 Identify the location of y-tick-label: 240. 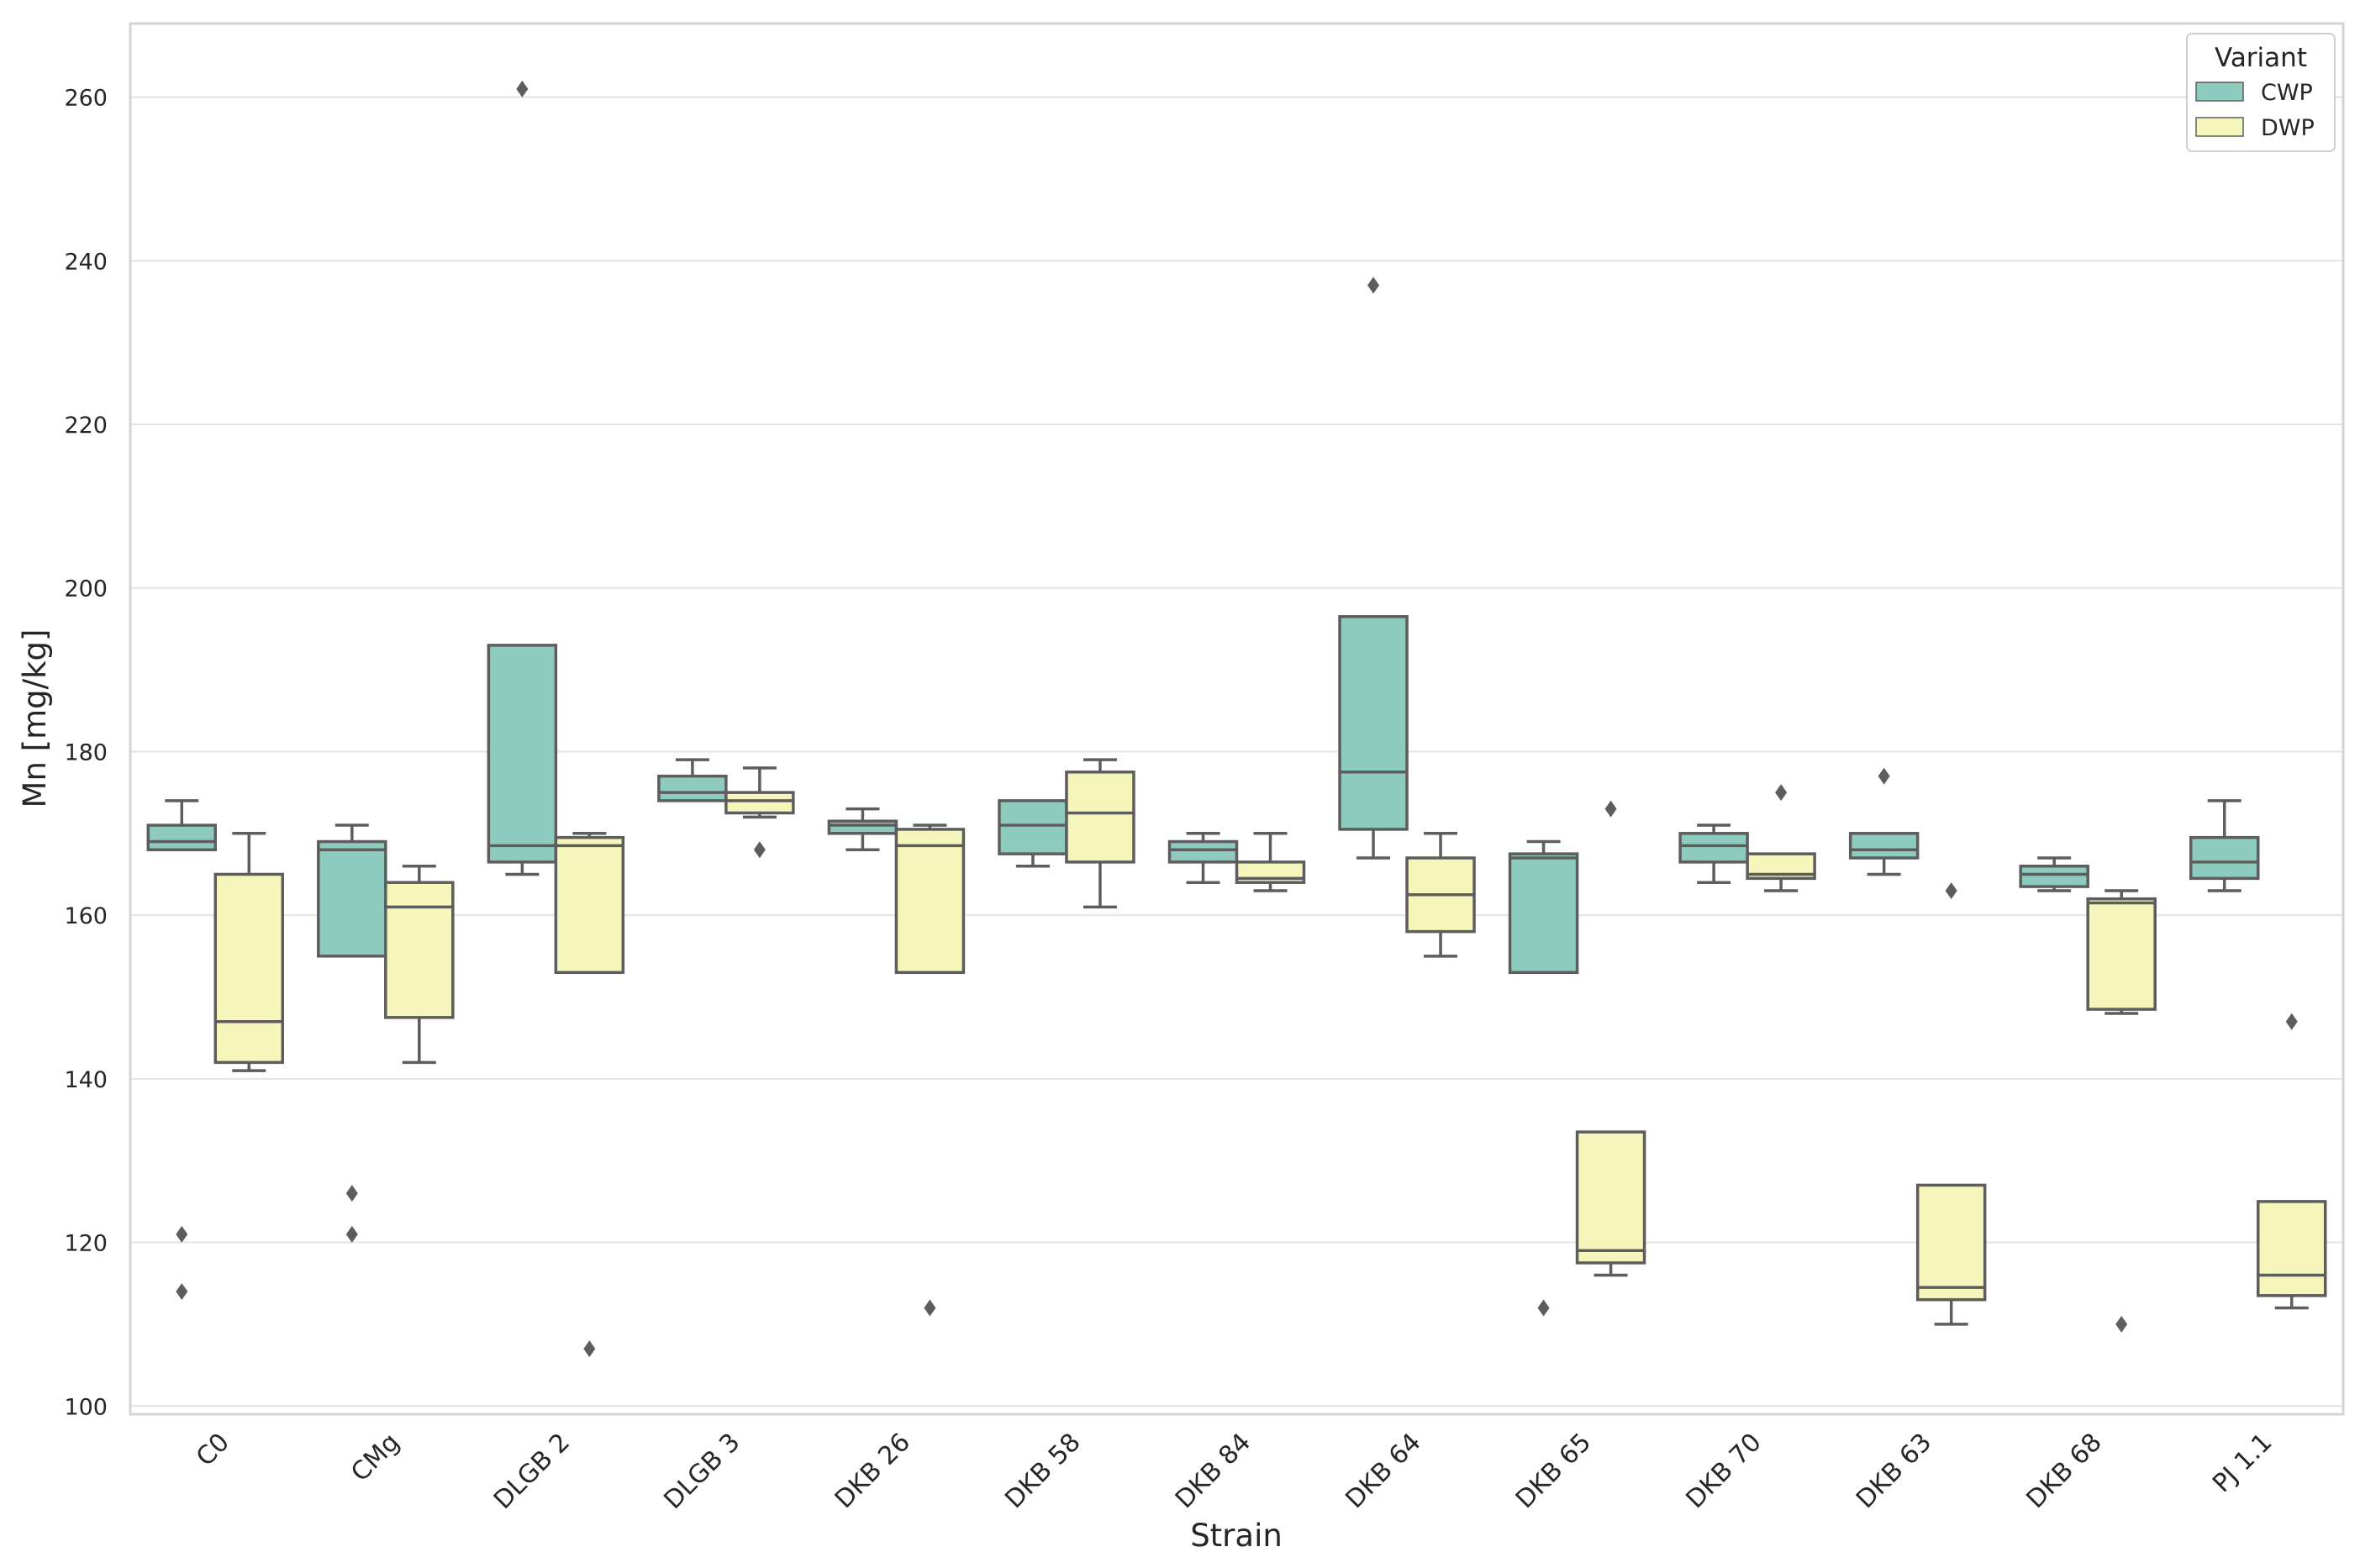
(86, 262).